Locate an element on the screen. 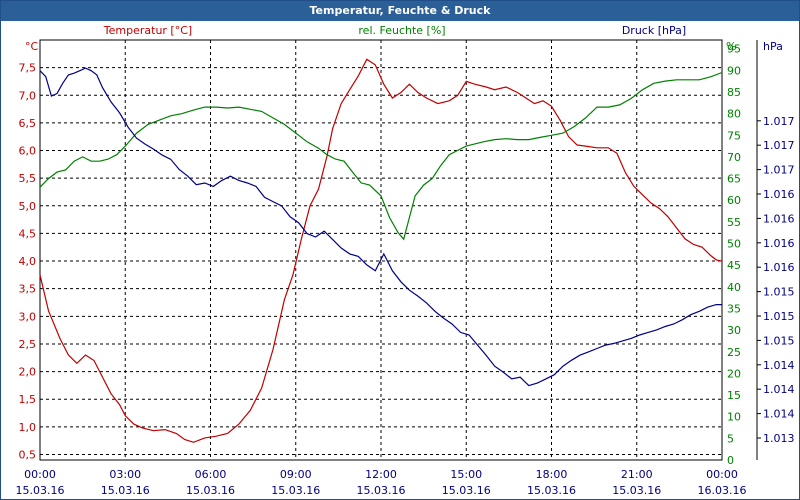  humidity-tick-label: 50 is located at coordinates (734, 244).